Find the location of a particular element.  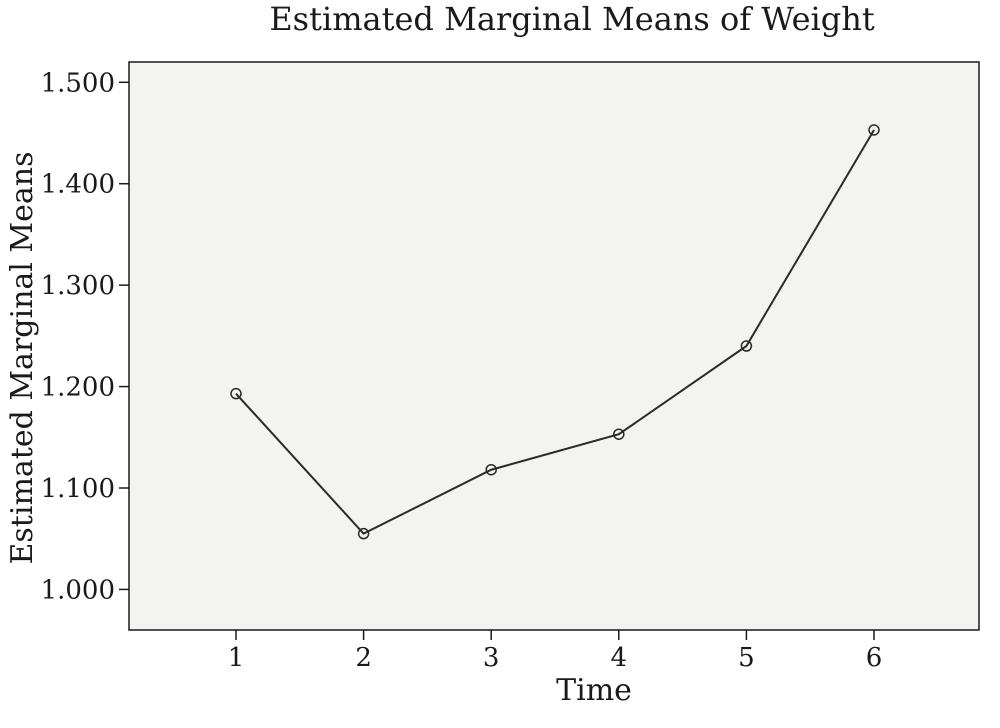

y-tick-label: 1.400 is located at coordinates (78, 185).